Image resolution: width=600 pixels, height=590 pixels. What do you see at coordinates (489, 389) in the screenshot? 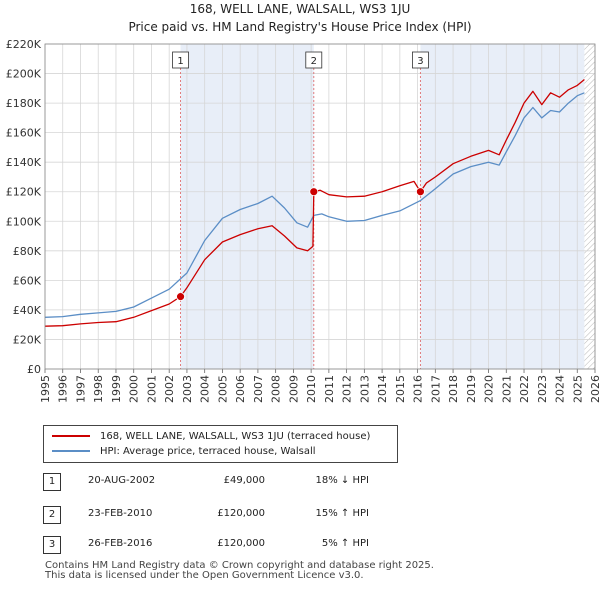
I see `x-tick-label: 2020` at bounding box center [489, 389].